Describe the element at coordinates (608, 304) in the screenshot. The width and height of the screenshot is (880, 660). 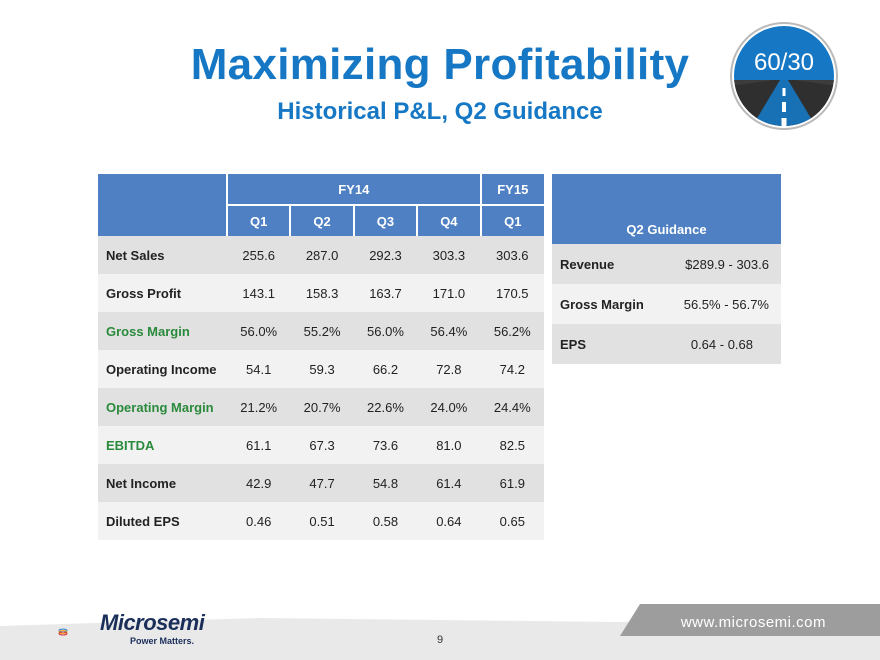
I see `guidance-label: Gross Margin` at that location.